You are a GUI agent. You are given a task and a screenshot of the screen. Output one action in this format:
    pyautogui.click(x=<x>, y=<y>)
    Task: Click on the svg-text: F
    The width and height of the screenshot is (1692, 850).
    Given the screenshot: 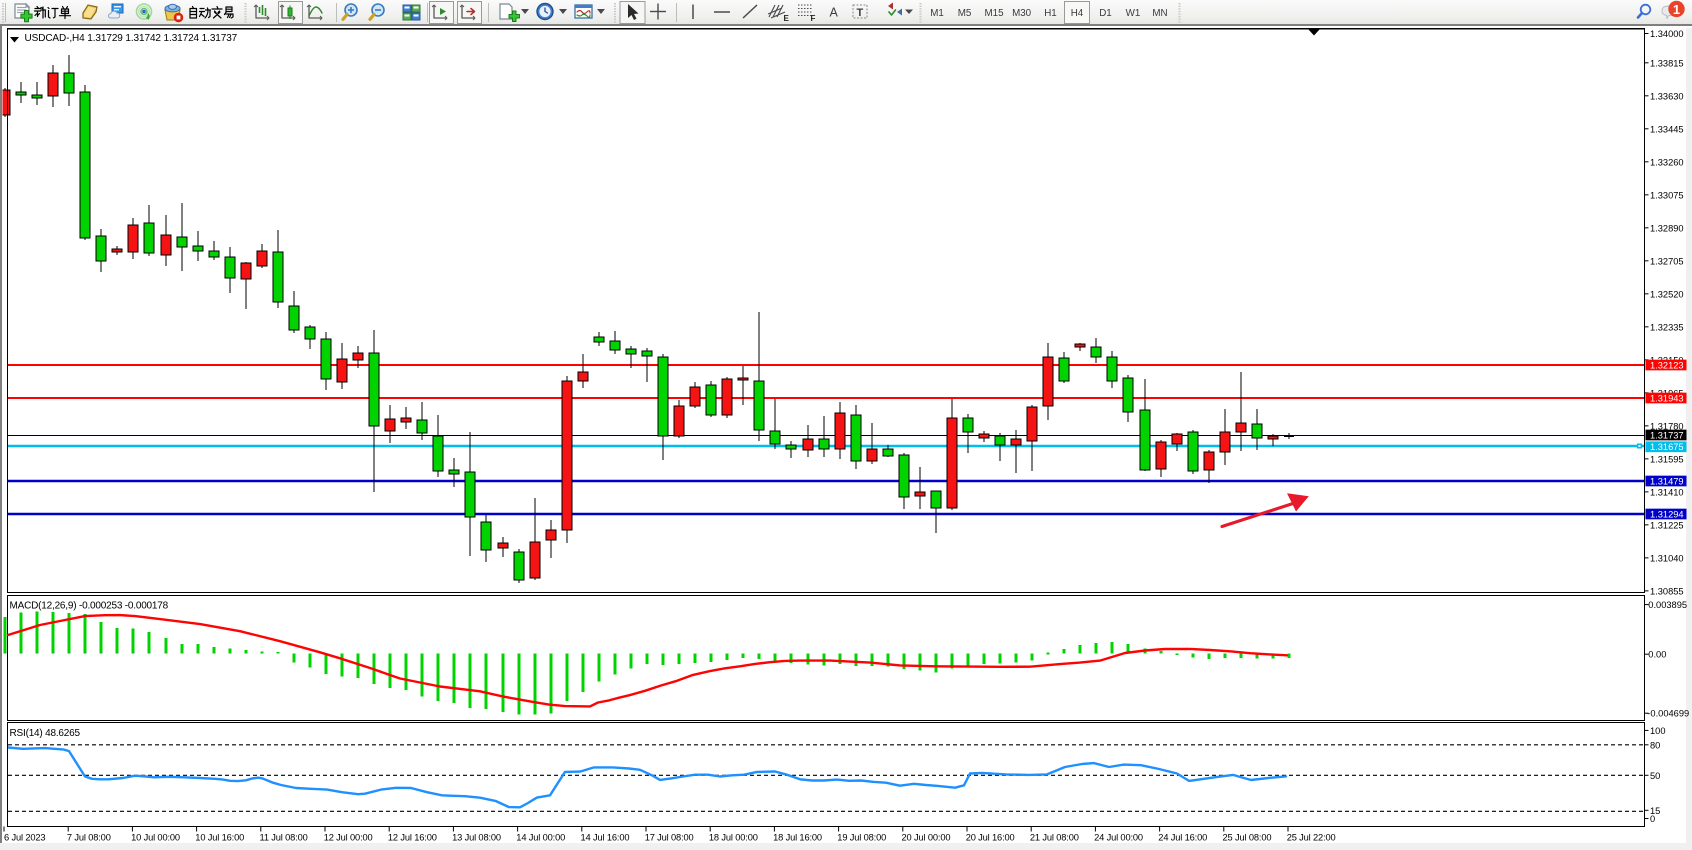 What is the action you would take?
    pyautogui.click(x=813, y=18)
    